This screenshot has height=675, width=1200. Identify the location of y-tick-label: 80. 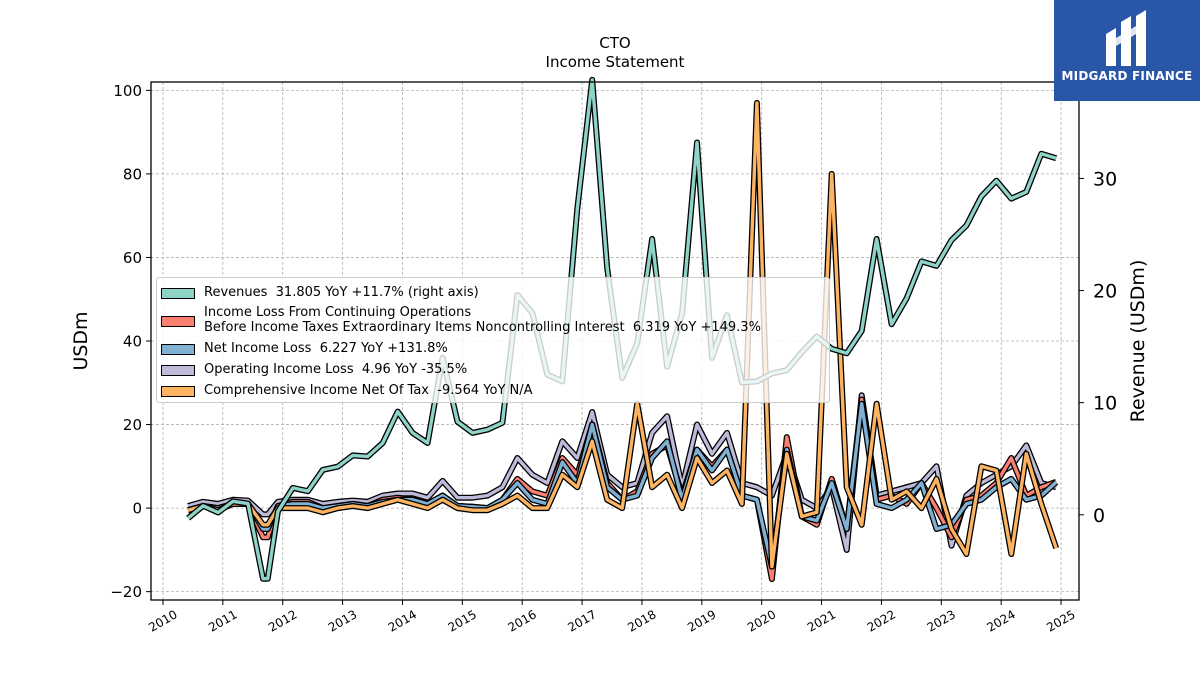
(132, 174).